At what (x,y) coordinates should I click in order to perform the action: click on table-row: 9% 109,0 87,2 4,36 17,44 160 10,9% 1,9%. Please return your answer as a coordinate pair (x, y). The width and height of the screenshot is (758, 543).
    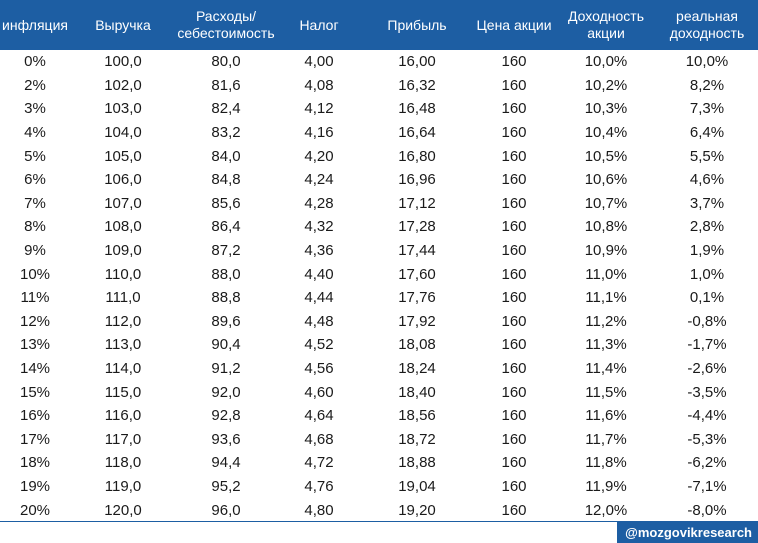
    Looking at the image, I should click on (379, 251).